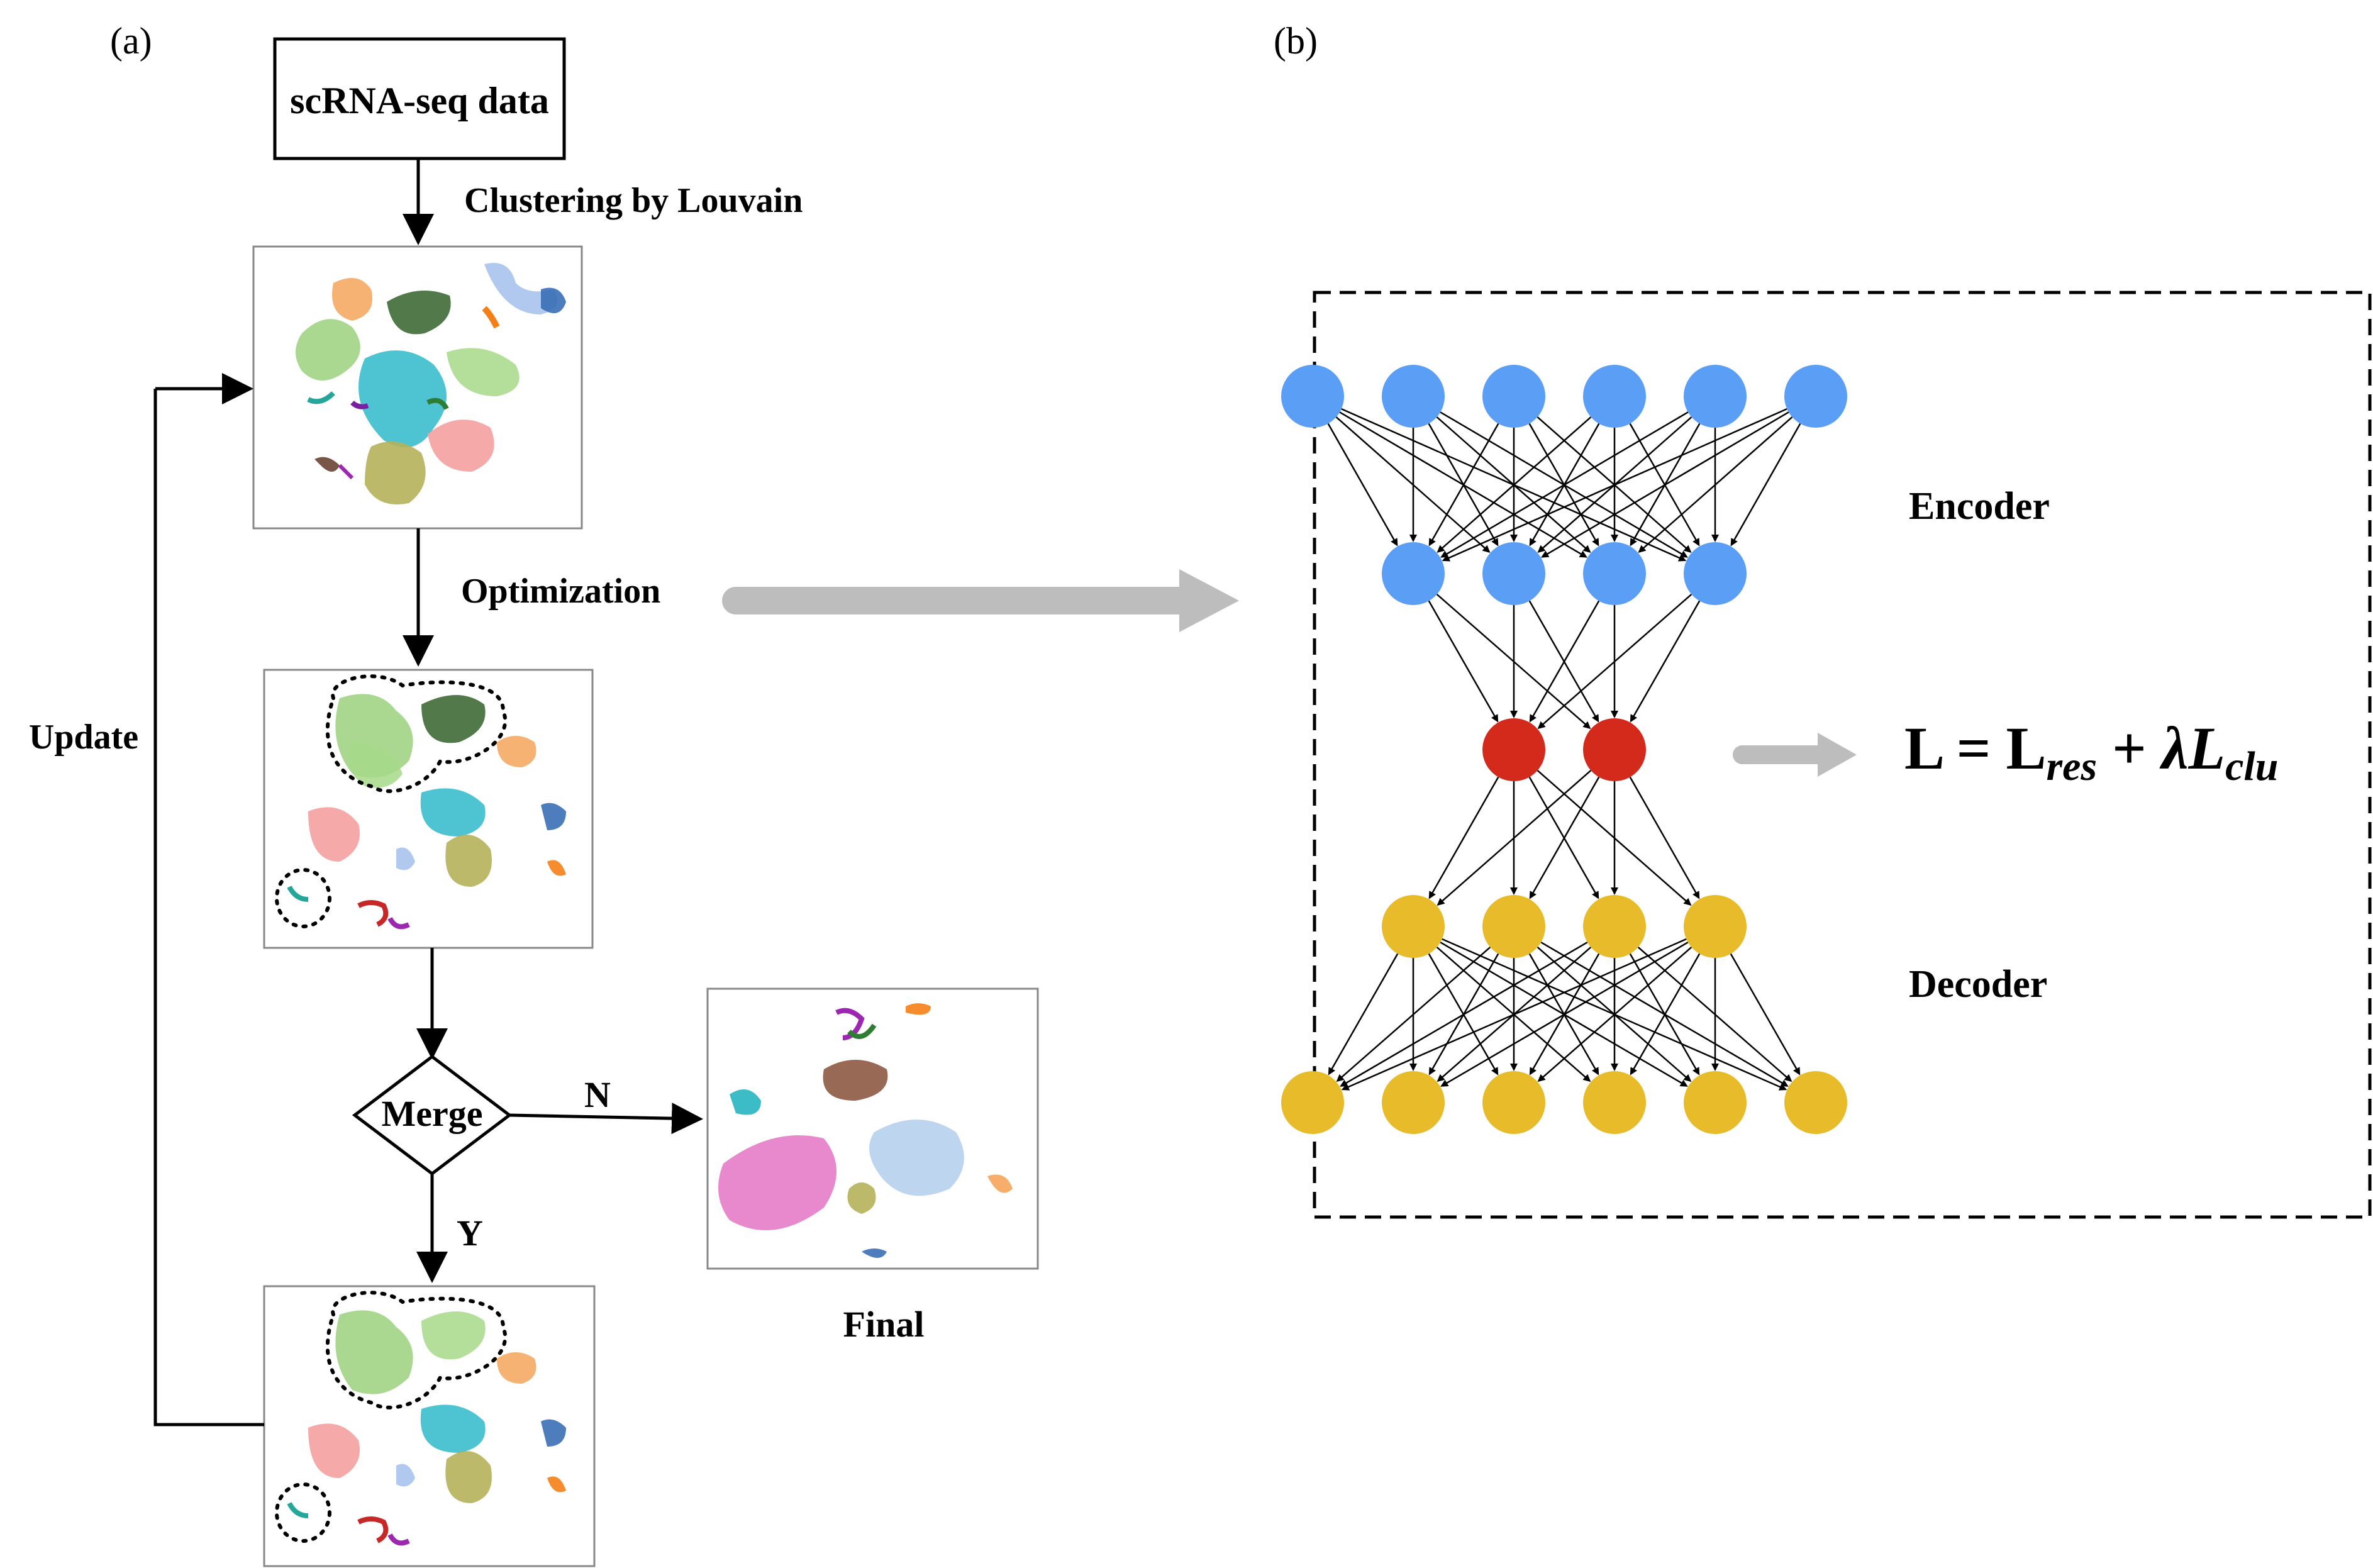 The image size is (2373, 1568). Describe the element at coordinates (131, 41) in the screenshot. I see `panel-a-label: (a)` at that location.